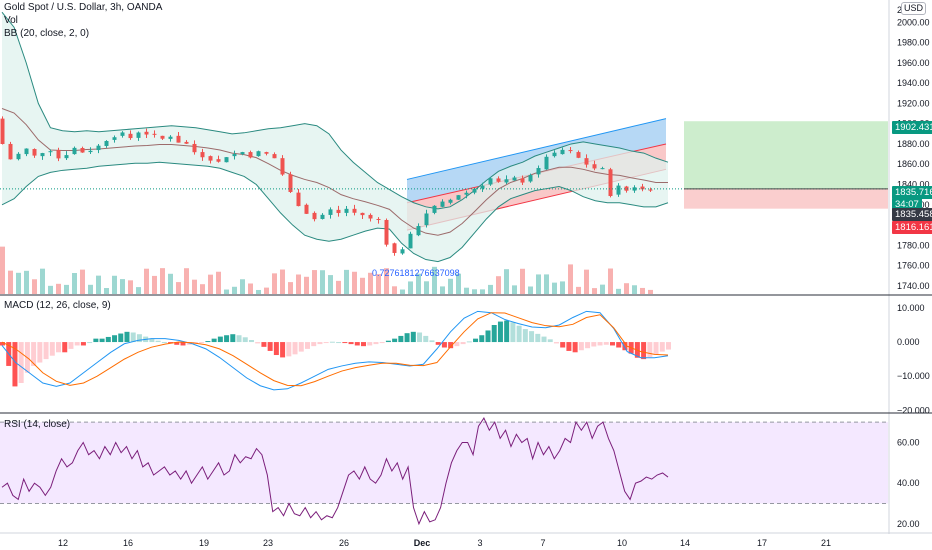  What do you see at coordinates (907, 204) in the screenshot?
I see `bar-countdown-tag: 34:07` at bounding box center [907, 204].